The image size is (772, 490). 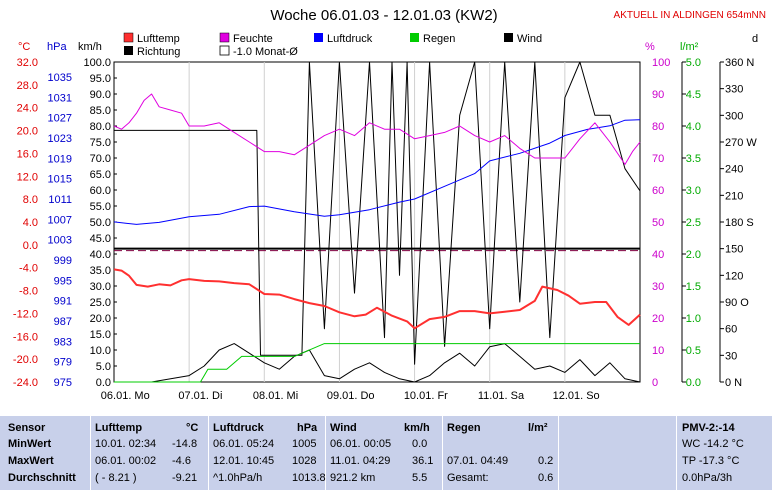 I want to click on temp-tick-label: -16.0, so click(x=25, y=337).